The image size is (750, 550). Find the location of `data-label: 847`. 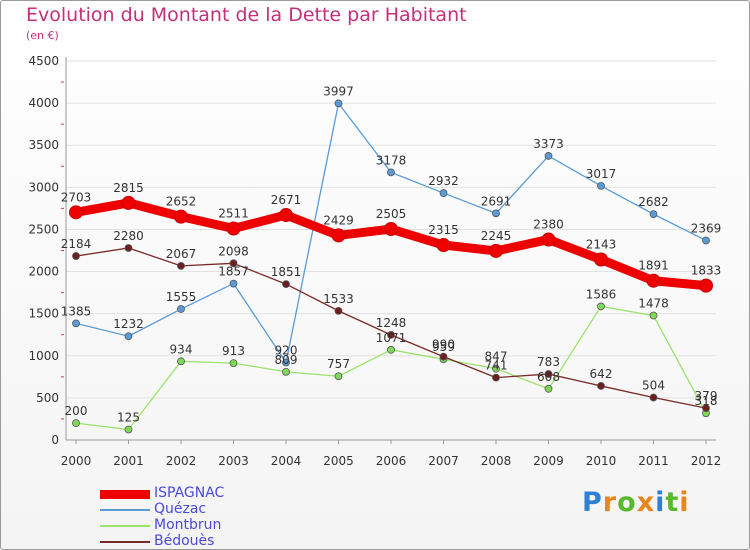

data-label: 847 is located at coordinates (496, 357).